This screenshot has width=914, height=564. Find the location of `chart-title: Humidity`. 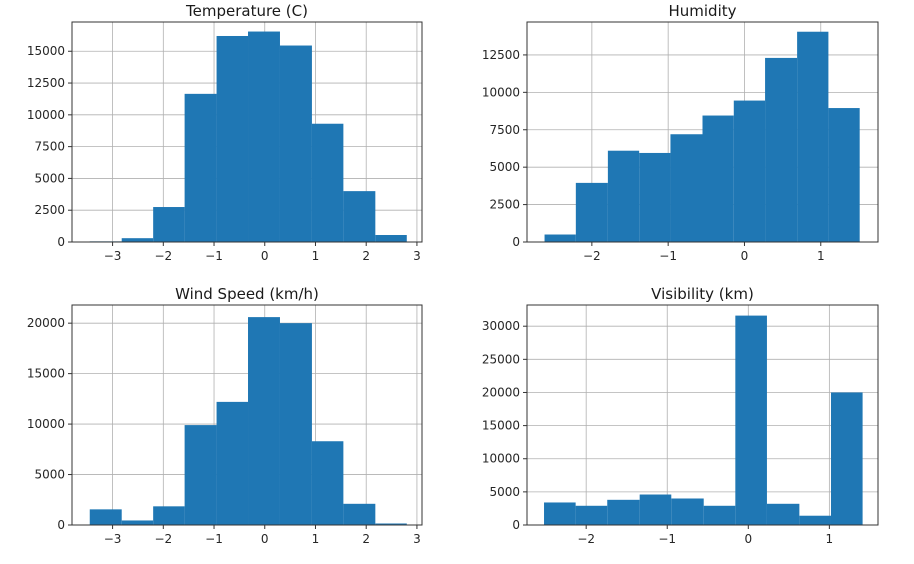

chart-title: Humidity is located at coordinates (702, 11).